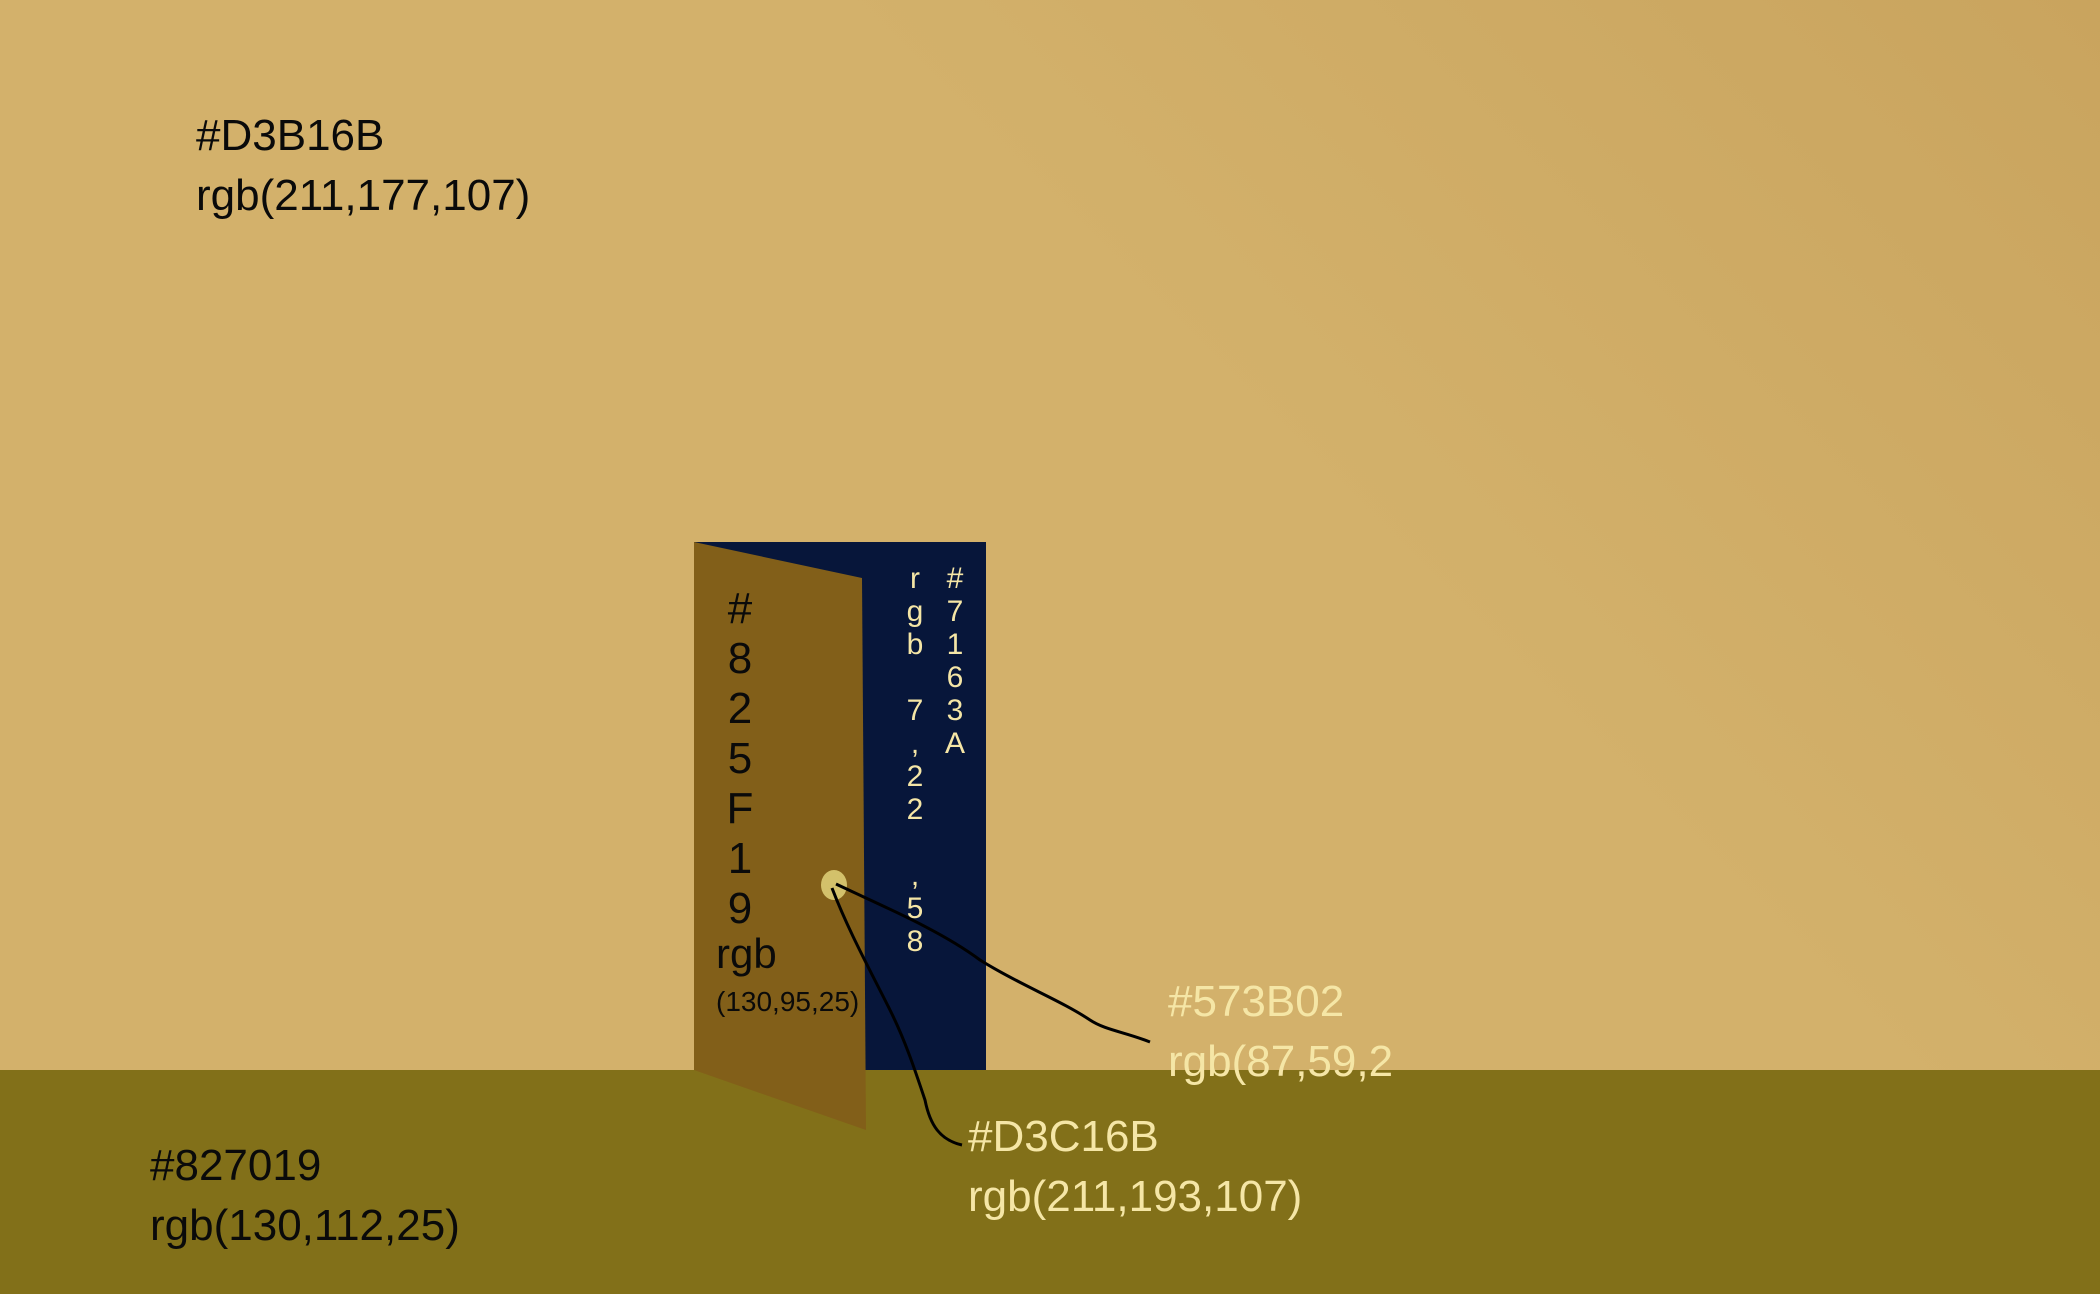 The height and width of the screenshot is (1294, 2100). I want to click on opening-hex-char: 6, so click(955, 677).